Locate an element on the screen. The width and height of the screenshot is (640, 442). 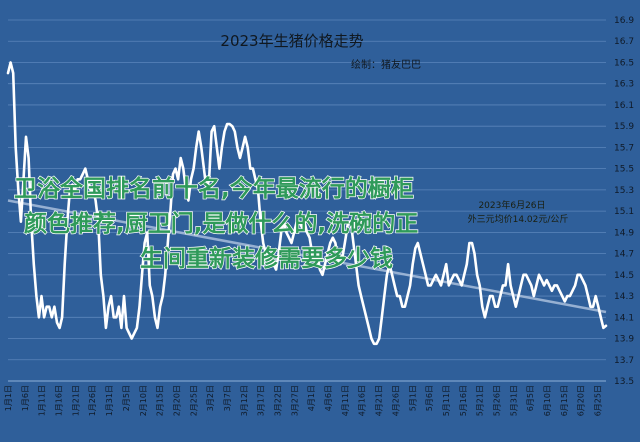
y-tick-label: 16.5 is located at coordinates (624, 63).